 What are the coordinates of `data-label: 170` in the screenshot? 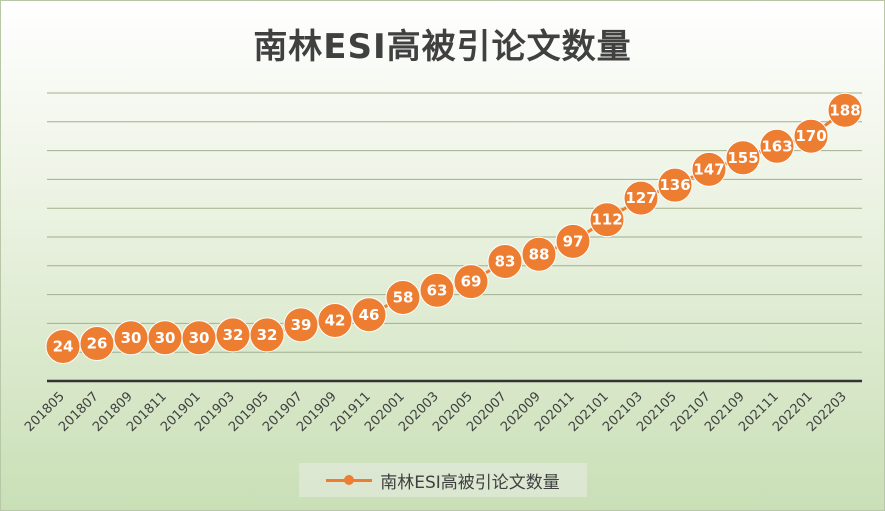 It's located at (810, 136).